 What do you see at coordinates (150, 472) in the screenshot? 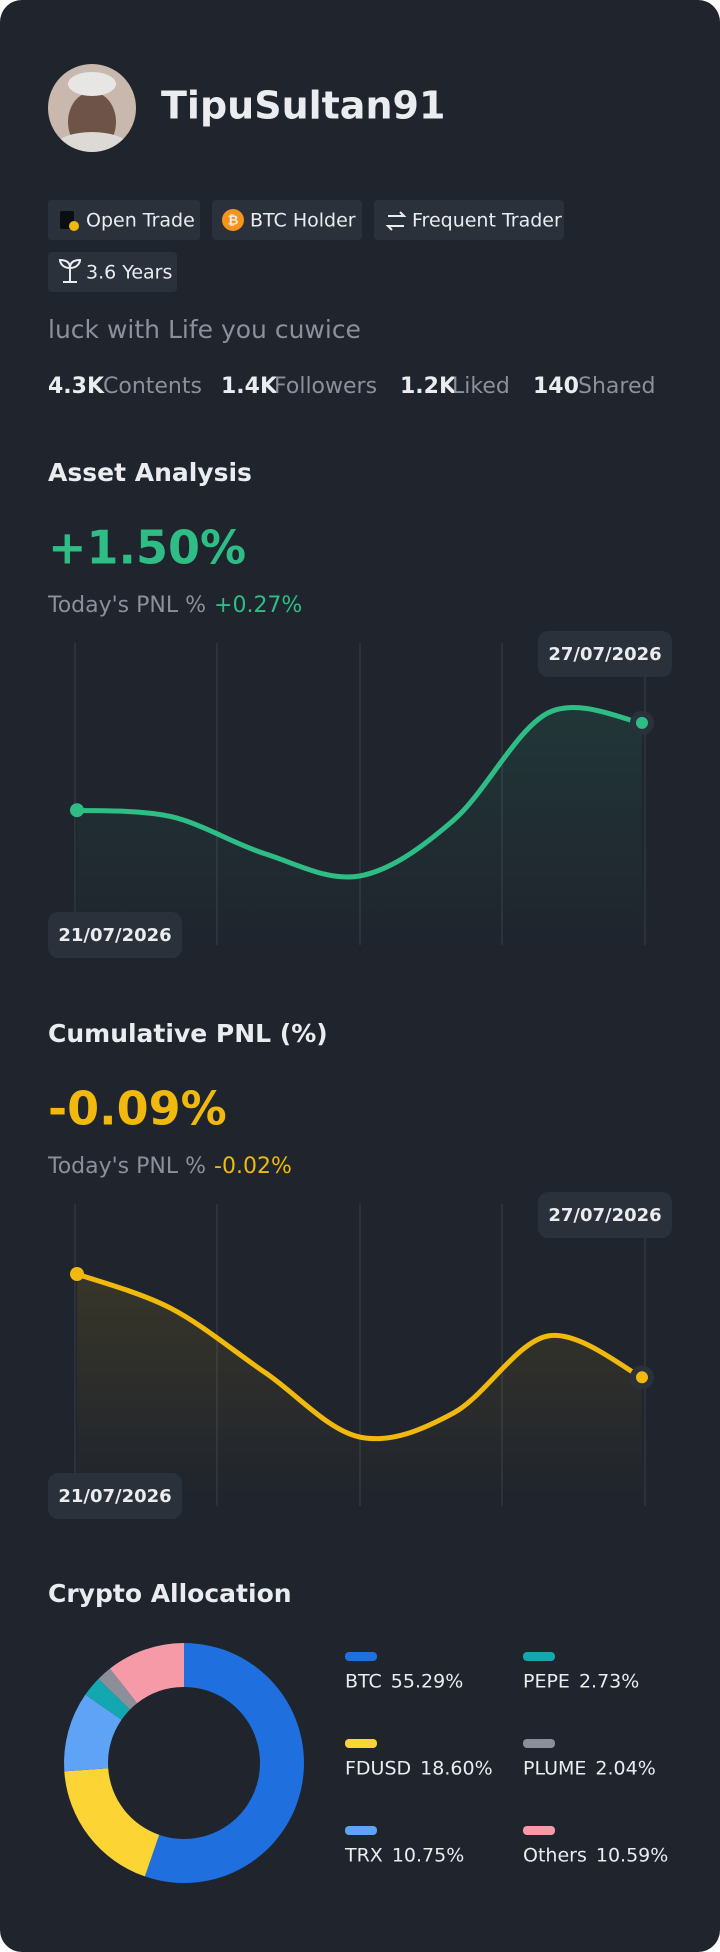
I see `section-title: Asset Analysis` at bounding box center [150, 472].